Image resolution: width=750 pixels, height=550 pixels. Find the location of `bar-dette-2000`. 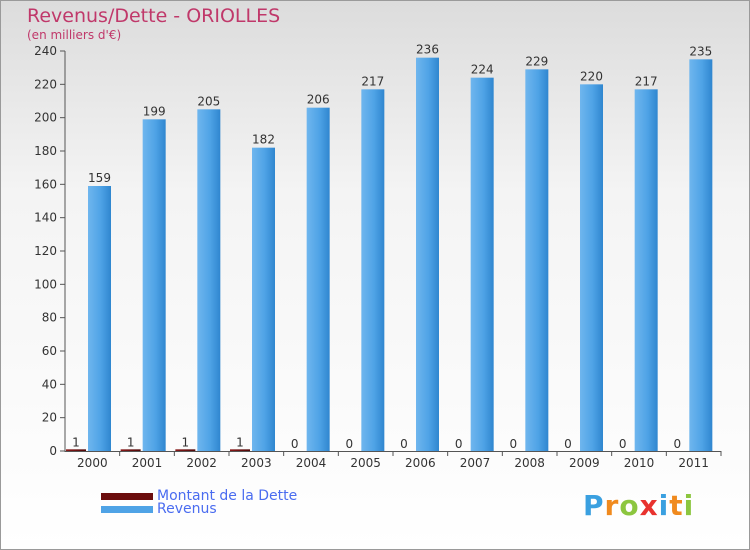

bar-dette-2000 is located at coordinates (76, 450).